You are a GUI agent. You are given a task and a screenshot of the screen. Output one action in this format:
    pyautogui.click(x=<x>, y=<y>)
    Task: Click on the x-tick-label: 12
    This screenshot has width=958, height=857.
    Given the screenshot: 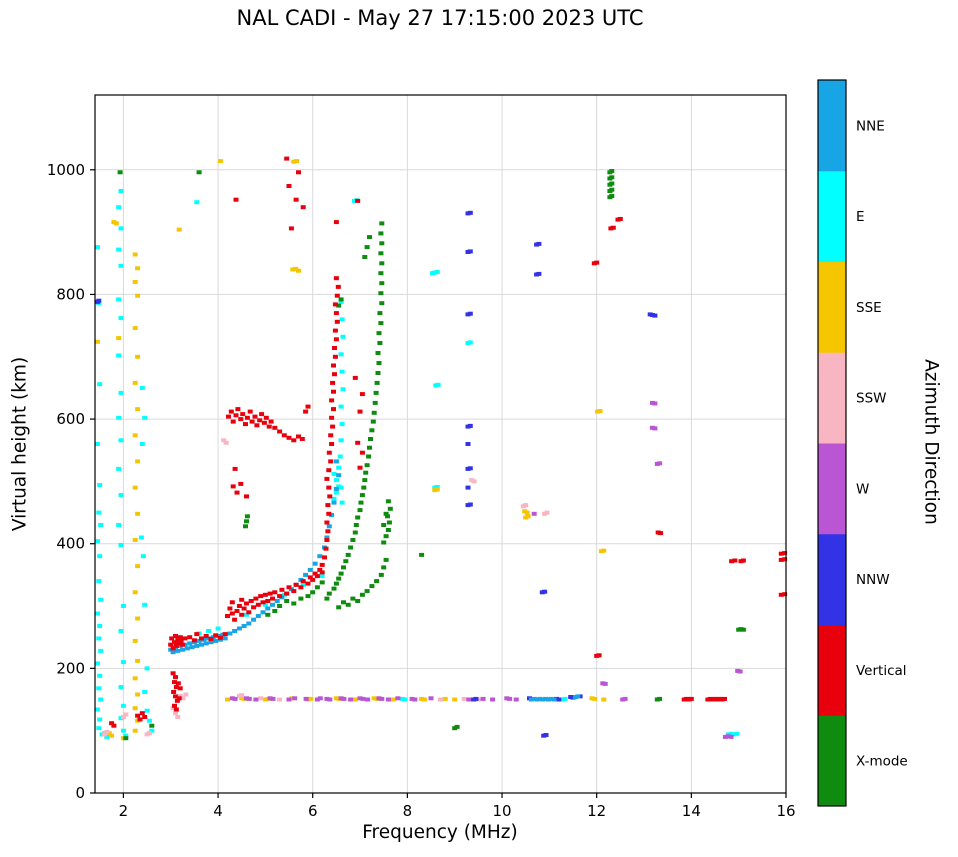 What is the action you would take?
    pyautogui.click(x=596, y=811)
    